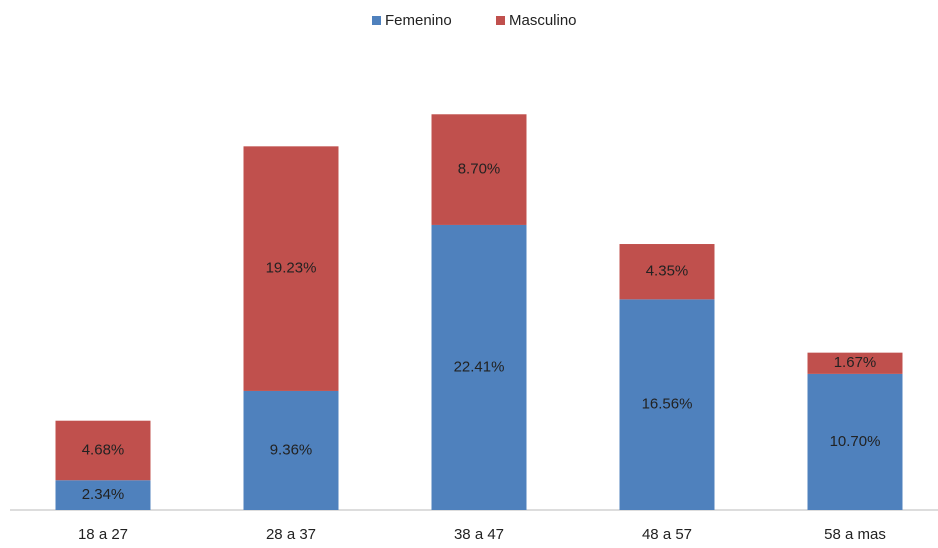 This screenshot has height=548, width=938. I want to click on value-label: 22.41%, so click(479, 366).